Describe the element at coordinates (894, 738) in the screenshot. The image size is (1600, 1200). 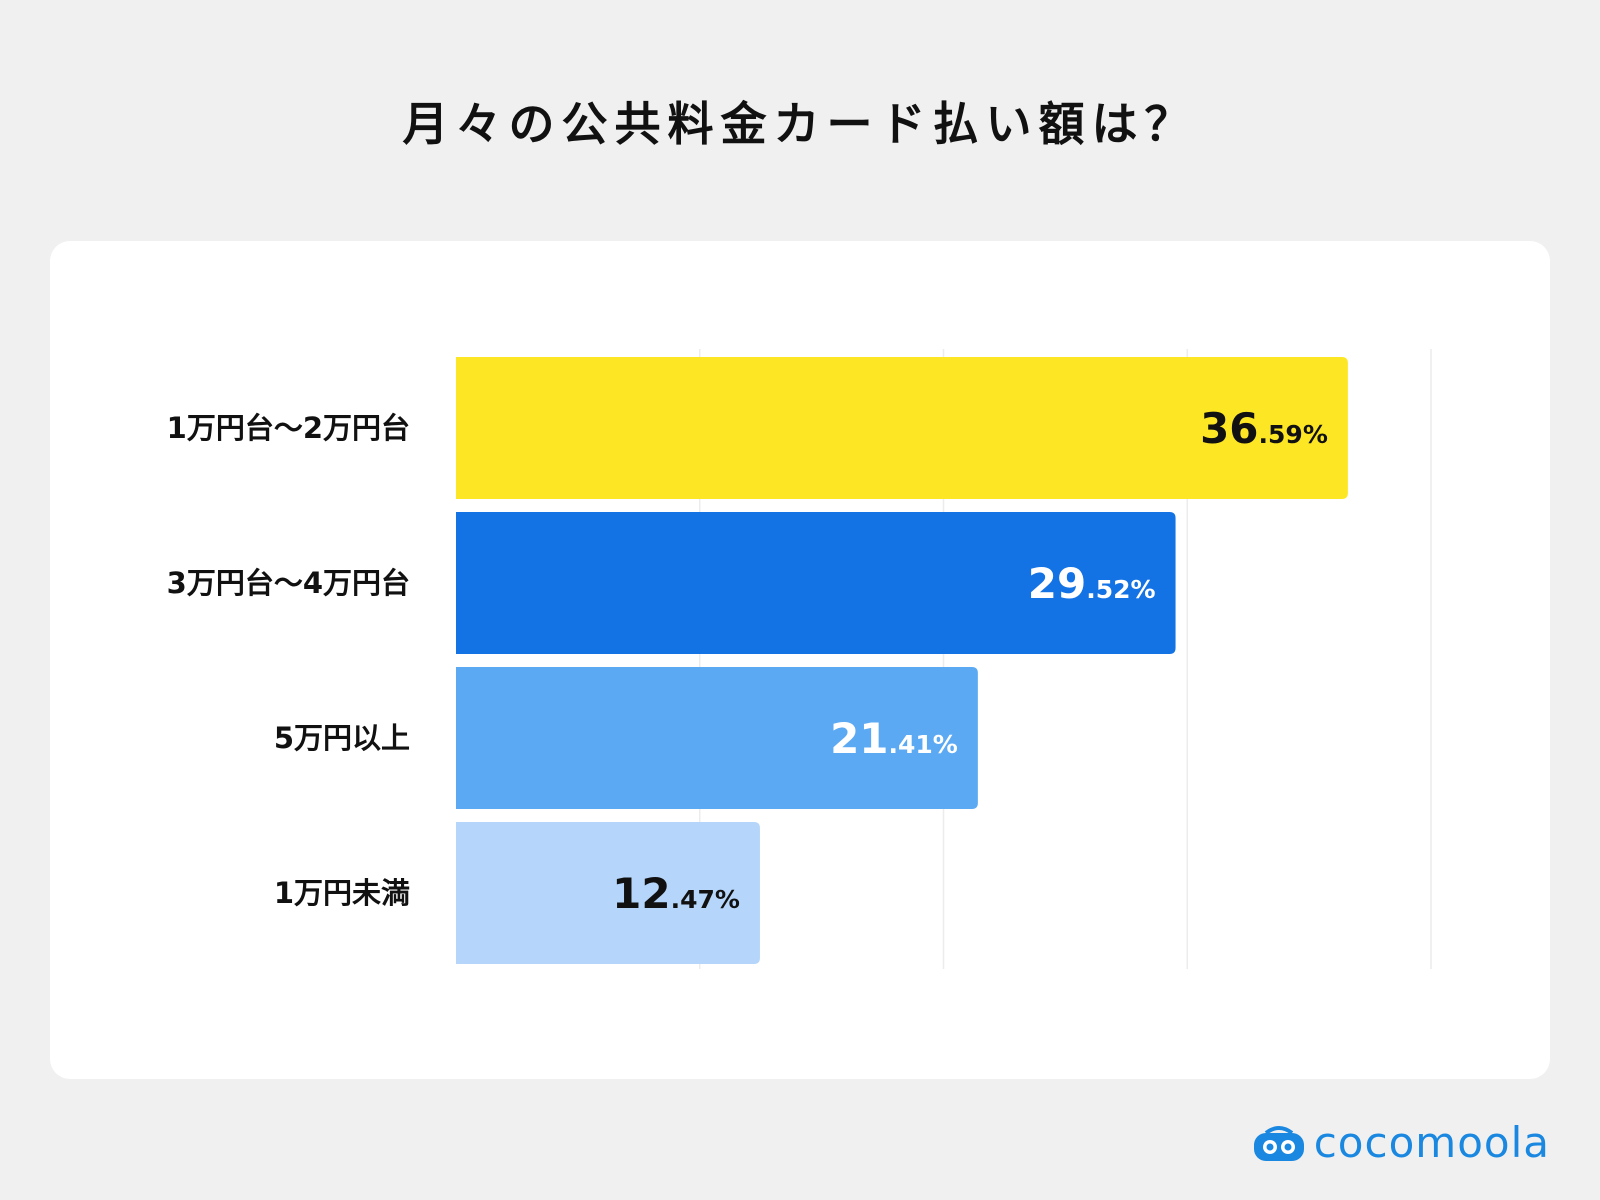
I see `value-label: 21.41%` at that location.